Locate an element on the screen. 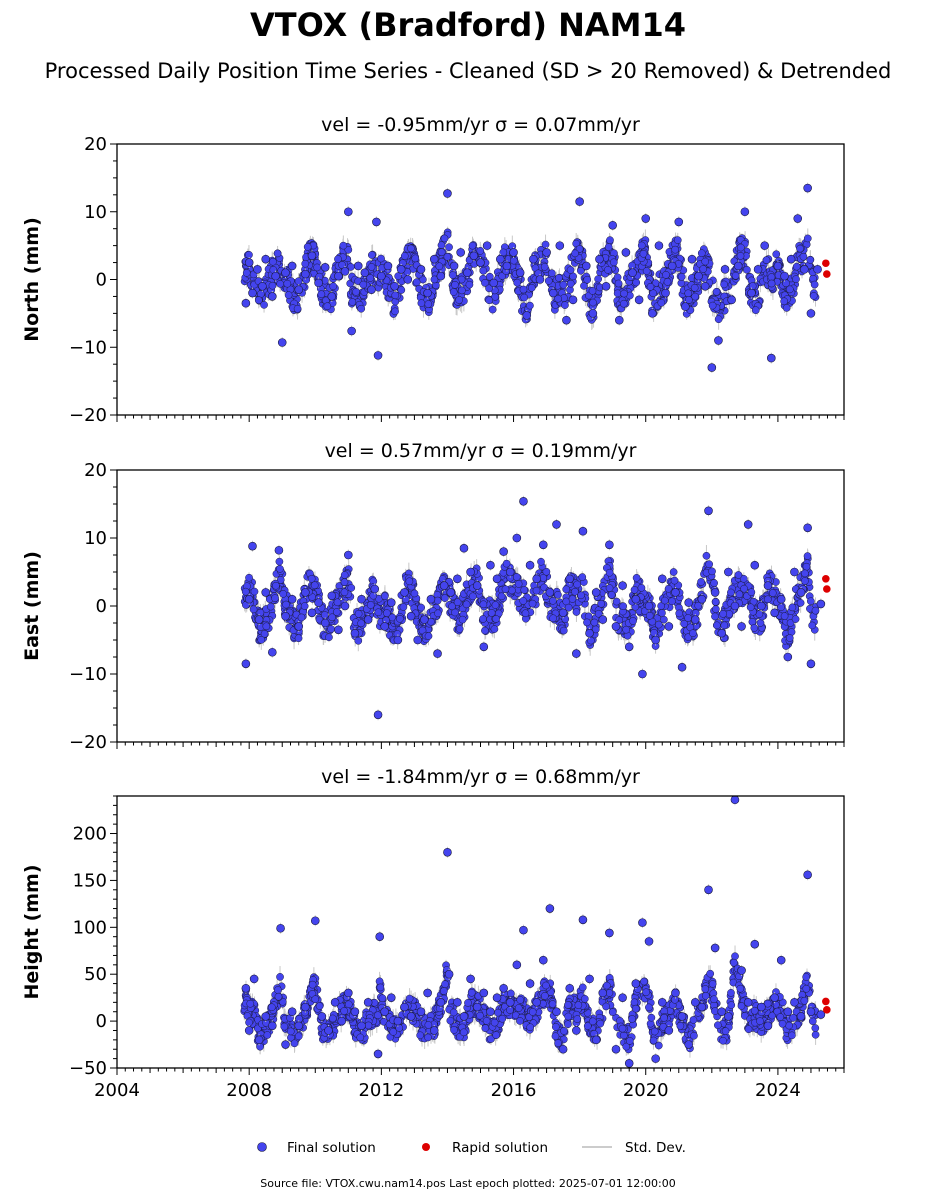 The width and height of the screenshot is (937, 1200). plot-area-north is located at coordinates (535, 277).